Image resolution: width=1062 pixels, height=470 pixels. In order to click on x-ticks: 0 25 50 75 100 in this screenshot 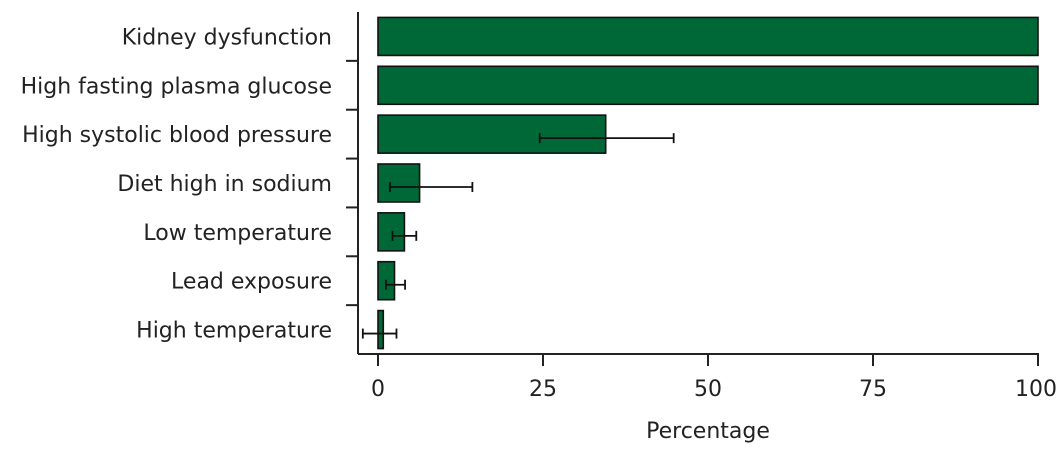, I will do `click(714, 378)`.